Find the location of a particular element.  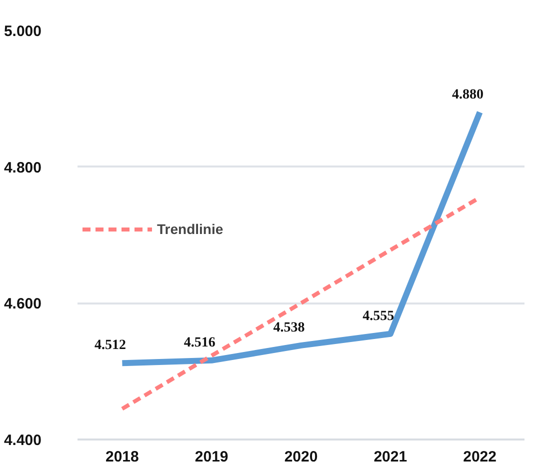

data-label: 4.538 is located at coordinates (289, 328).